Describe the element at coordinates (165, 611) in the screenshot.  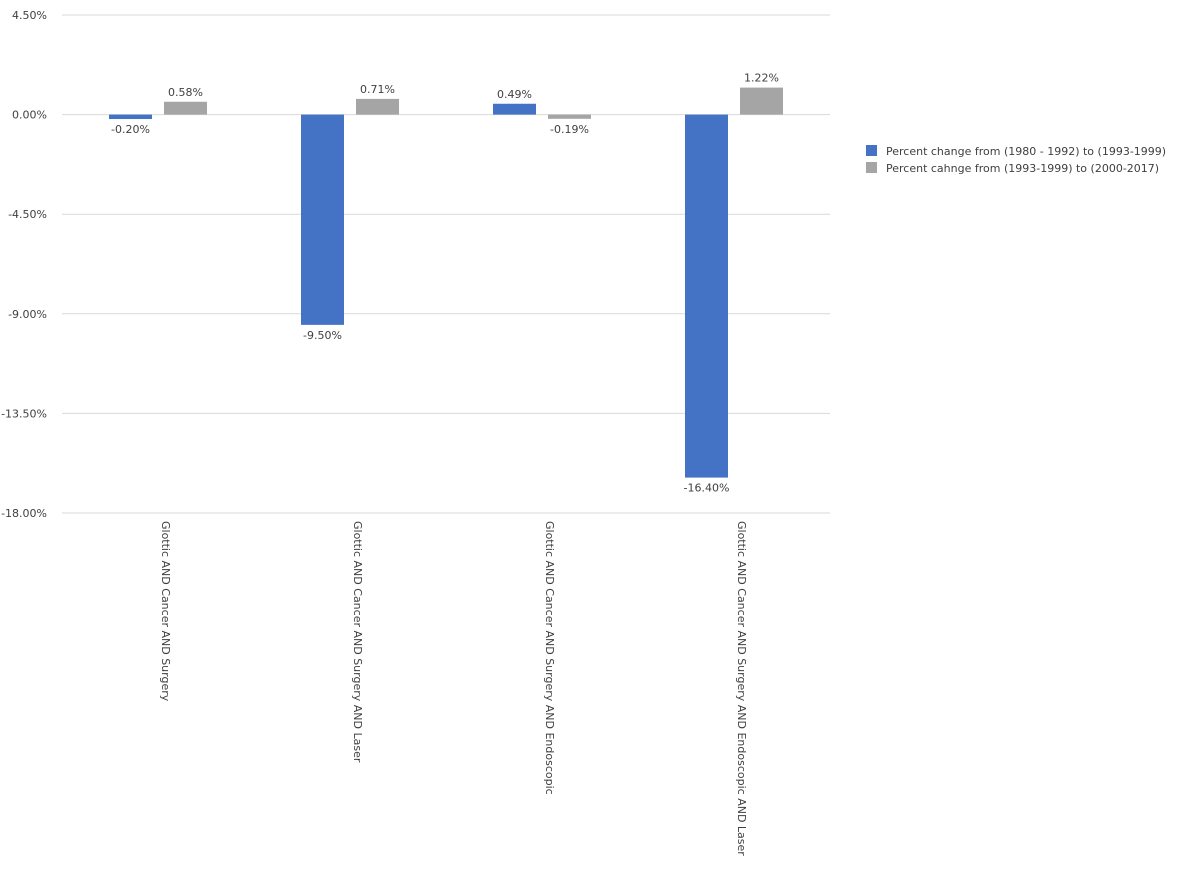
I see `category-label: Glottic AND Cancer AND Surgery` at that location.